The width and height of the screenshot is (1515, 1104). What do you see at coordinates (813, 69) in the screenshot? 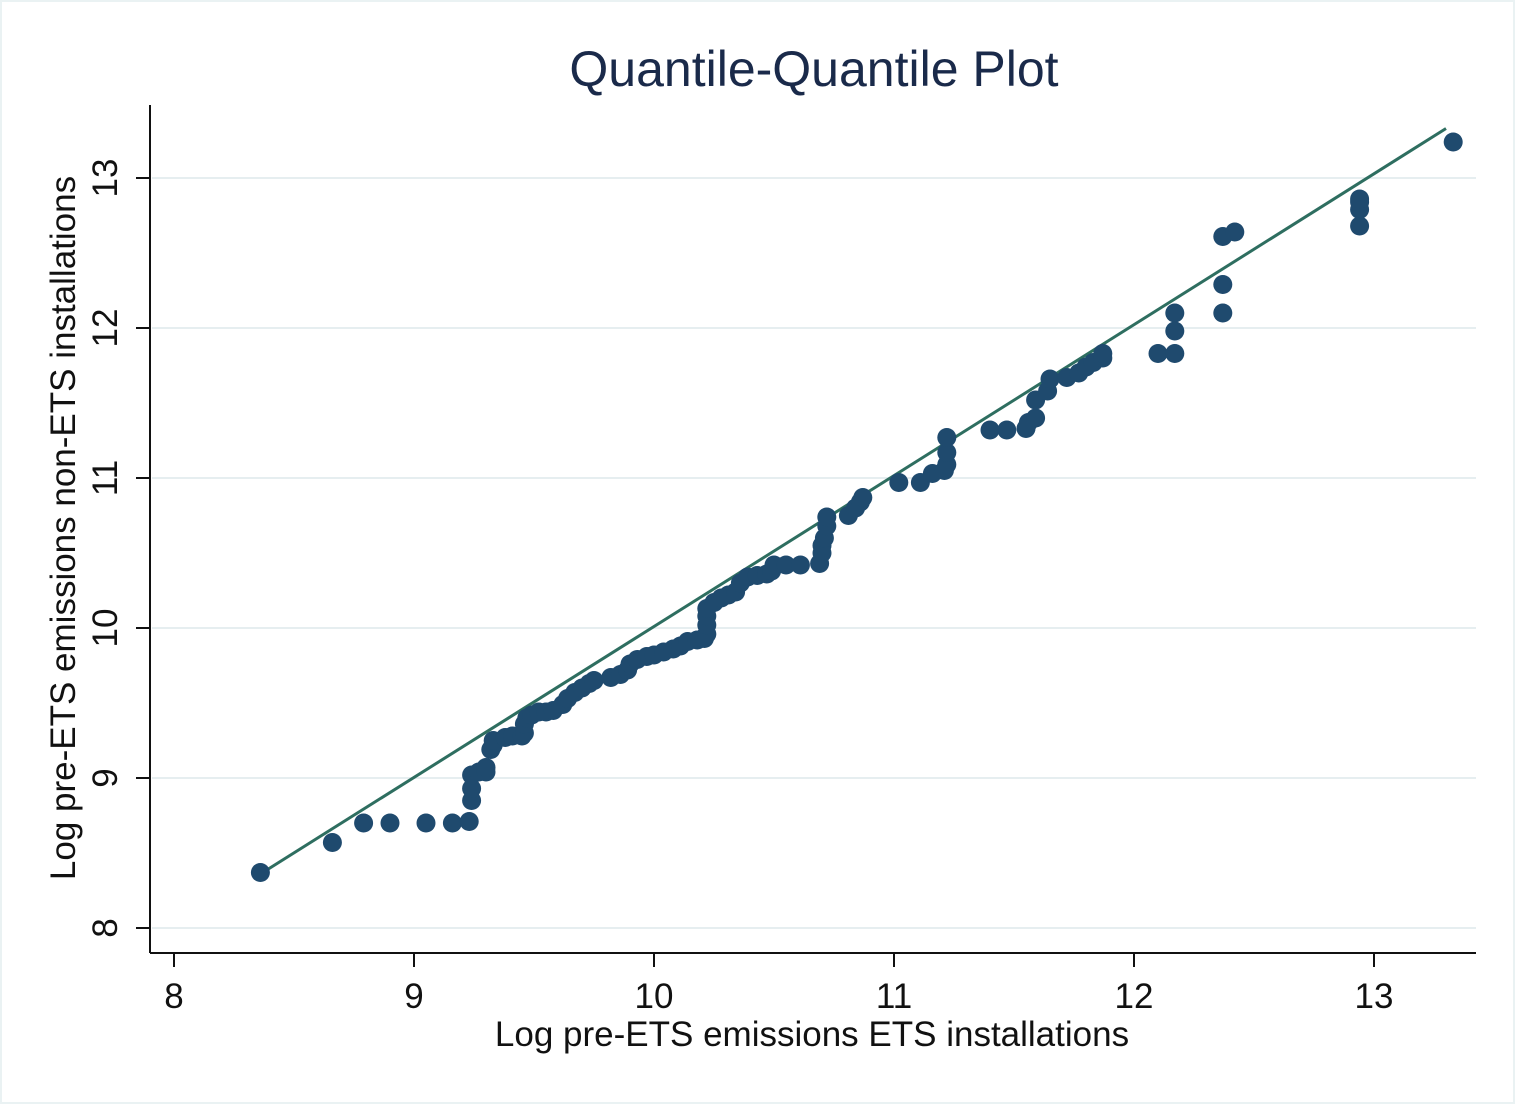
I see `chart-title: Quantile-Quantile Plot` at bounding box center [813, 69].